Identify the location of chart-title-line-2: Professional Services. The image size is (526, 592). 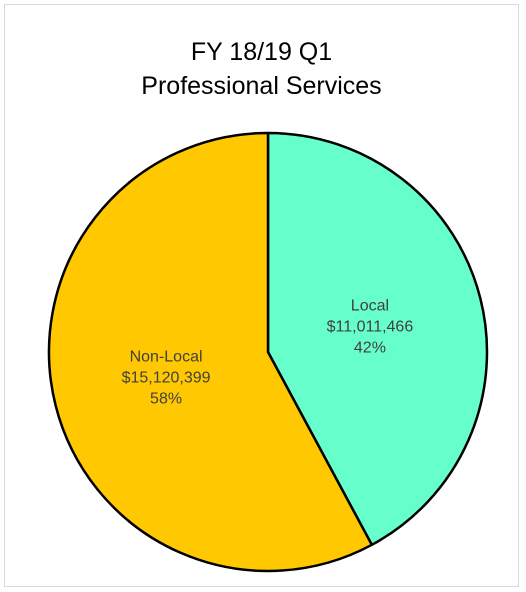
(261, 86).